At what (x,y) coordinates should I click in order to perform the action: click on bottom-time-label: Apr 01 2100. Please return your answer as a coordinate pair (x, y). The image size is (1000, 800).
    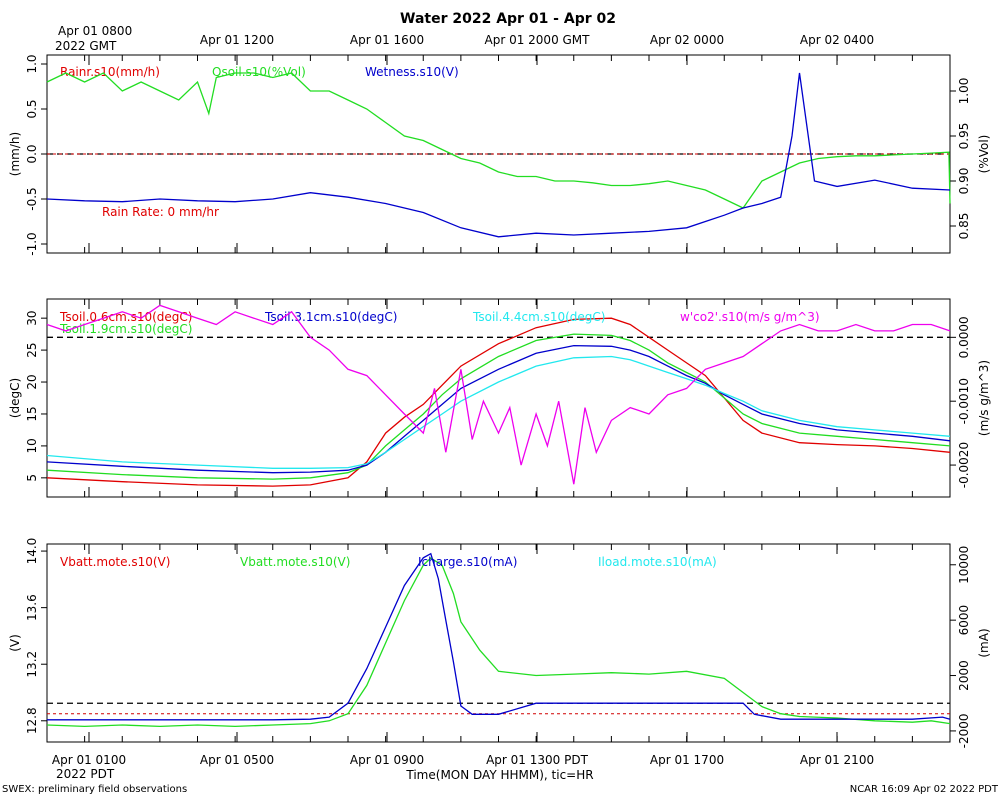
    Looking at the image, I should click on (837, 760).